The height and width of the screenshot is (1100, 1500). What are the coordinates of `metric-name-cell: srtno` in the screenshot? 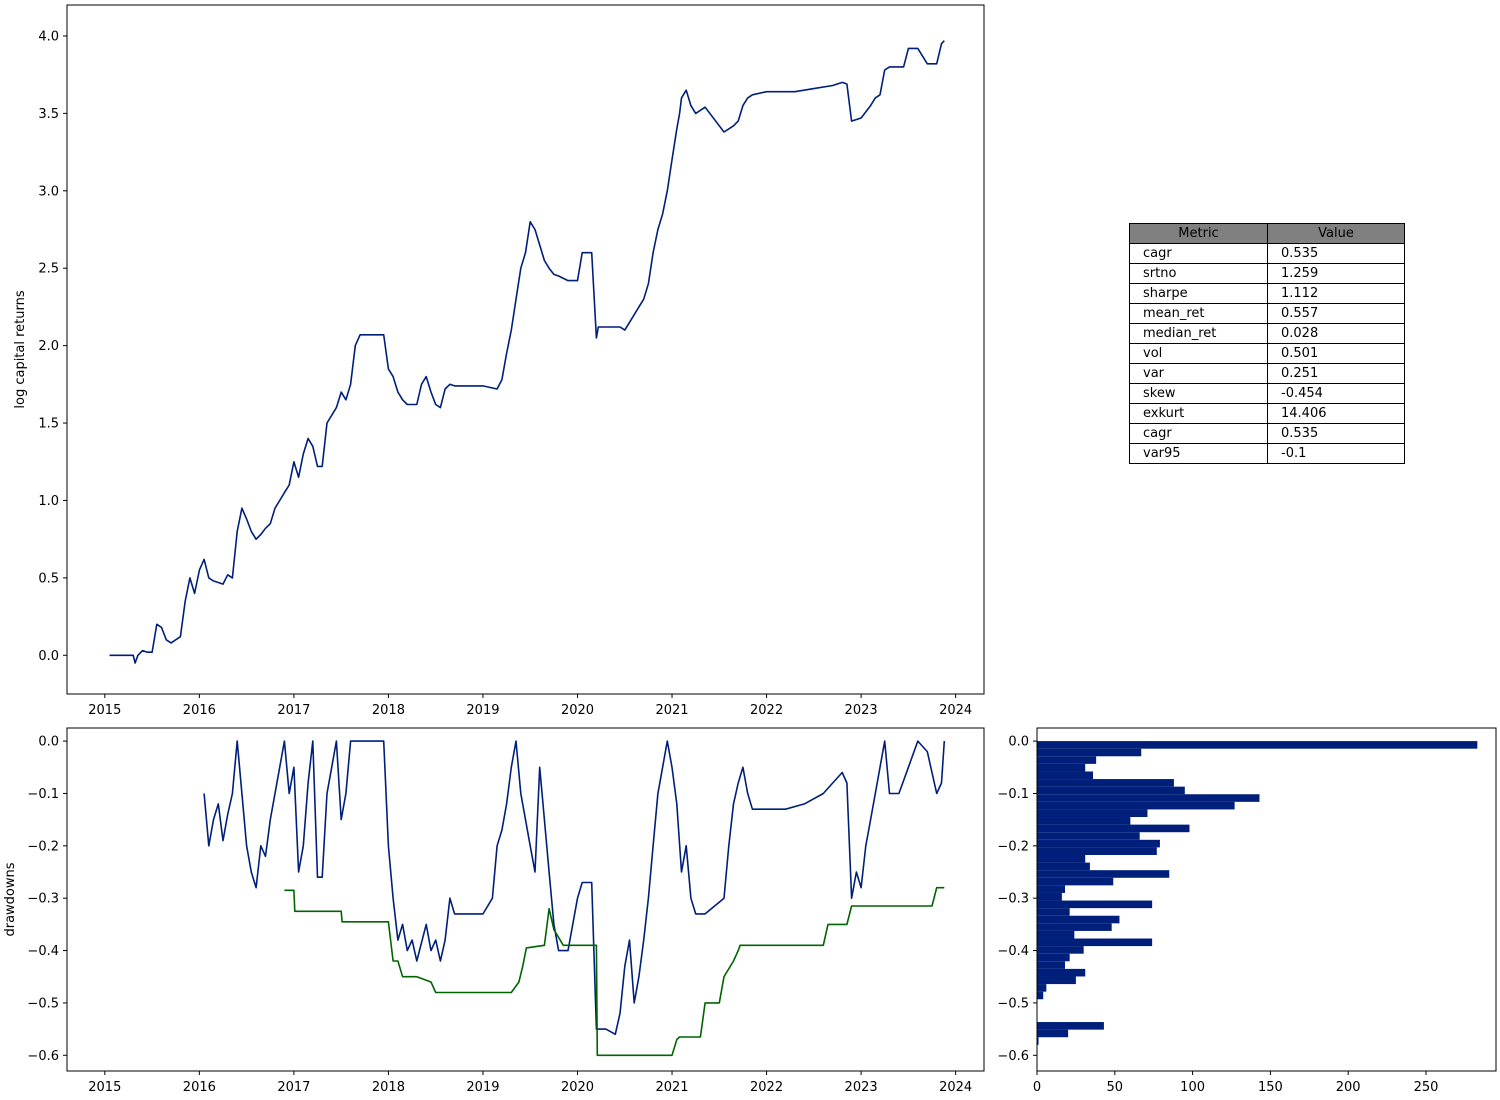 It's located at (1198, 273).